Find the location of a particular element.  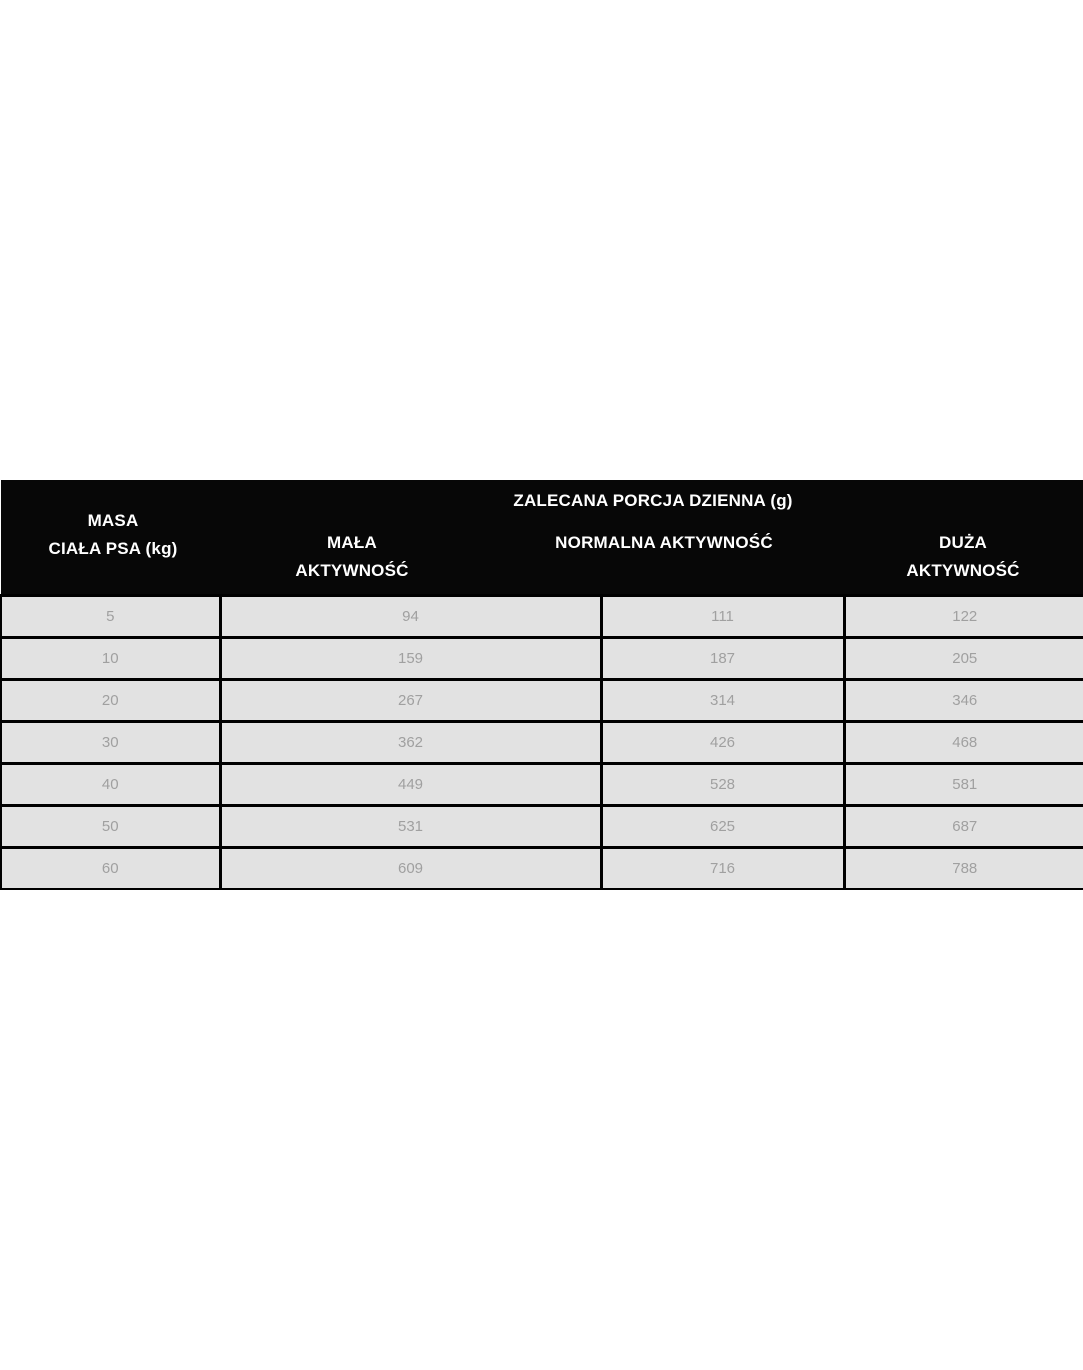

header-mass-line2: CIAŁA PSA (kg) is located at coordinates (113, 548).